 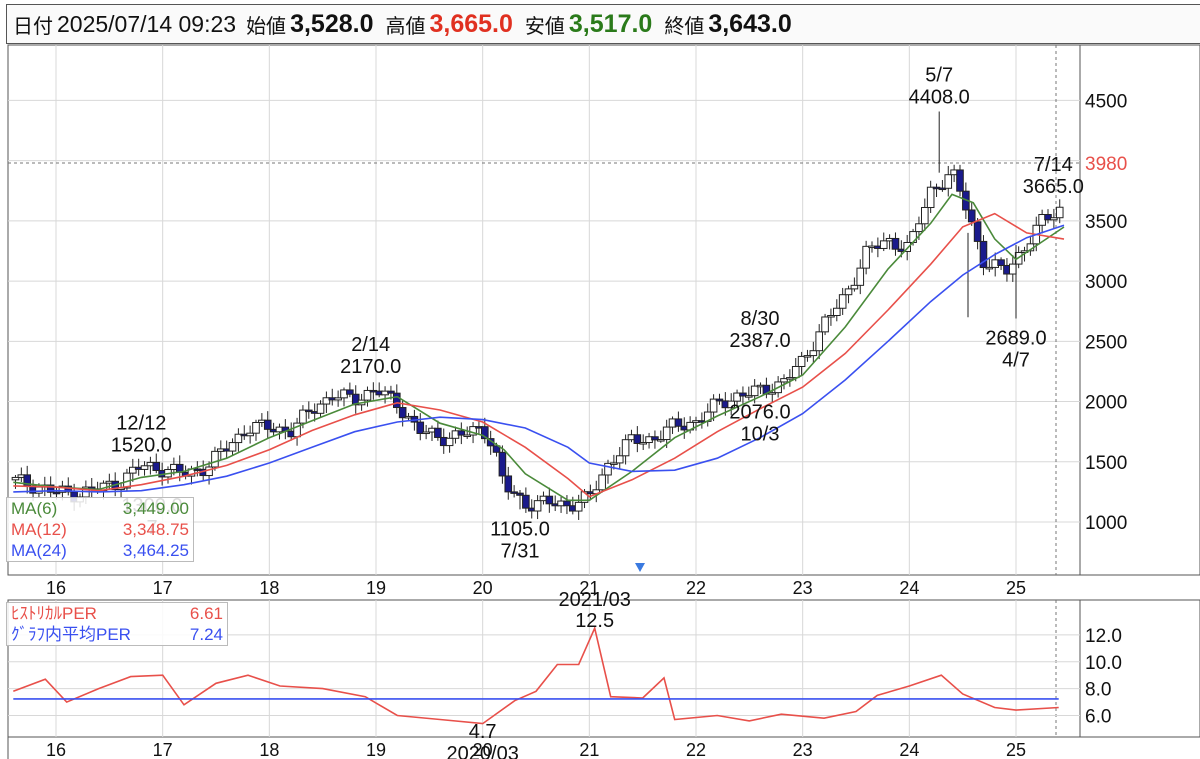 I want to click on legend-historical-per-value: 6.61, so click(x=206, y=613).